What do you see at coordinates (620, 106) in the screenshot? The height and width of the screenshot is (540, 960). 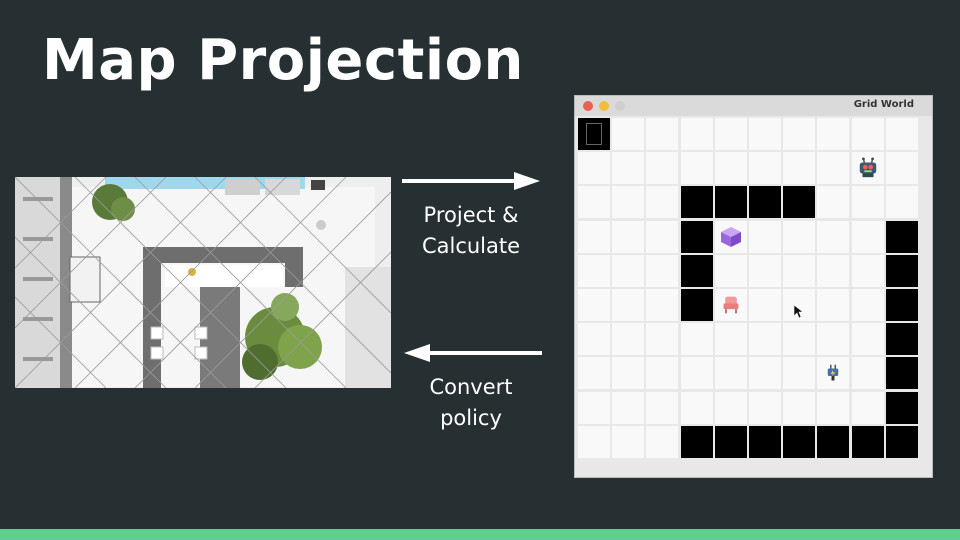 I see `zoom-window-icon` at bounding box center [620, 106].